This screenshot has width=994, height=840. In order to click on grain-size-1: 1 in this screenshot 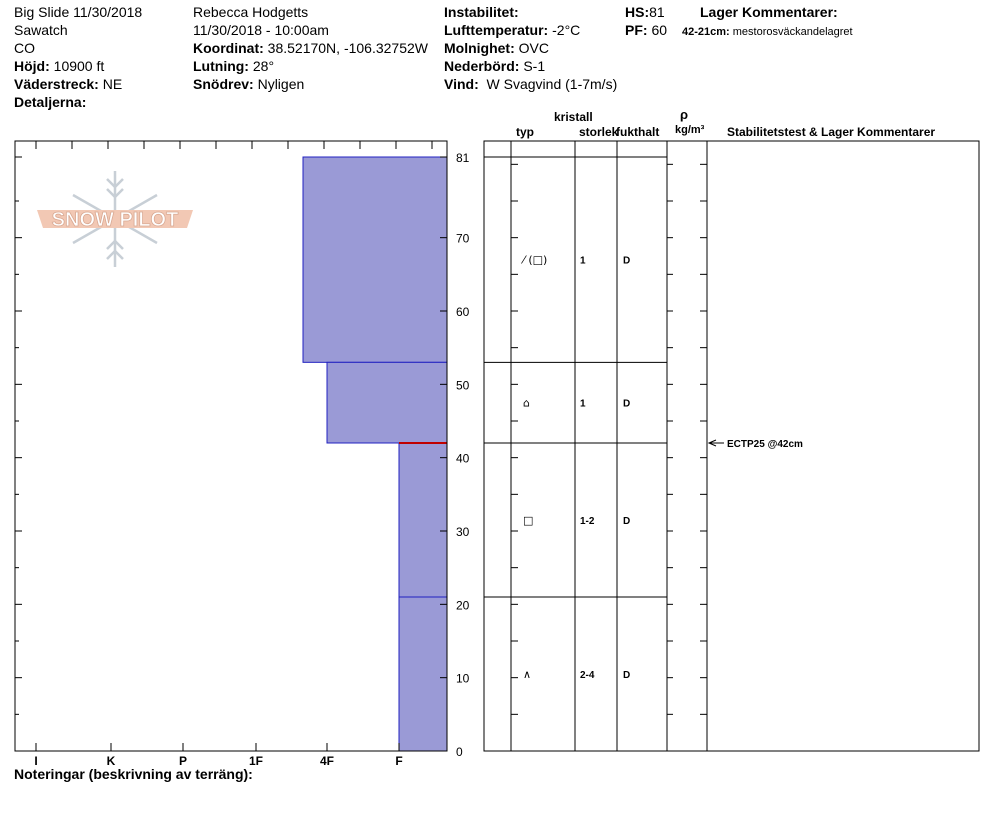, I will do `click(583, 261)`.